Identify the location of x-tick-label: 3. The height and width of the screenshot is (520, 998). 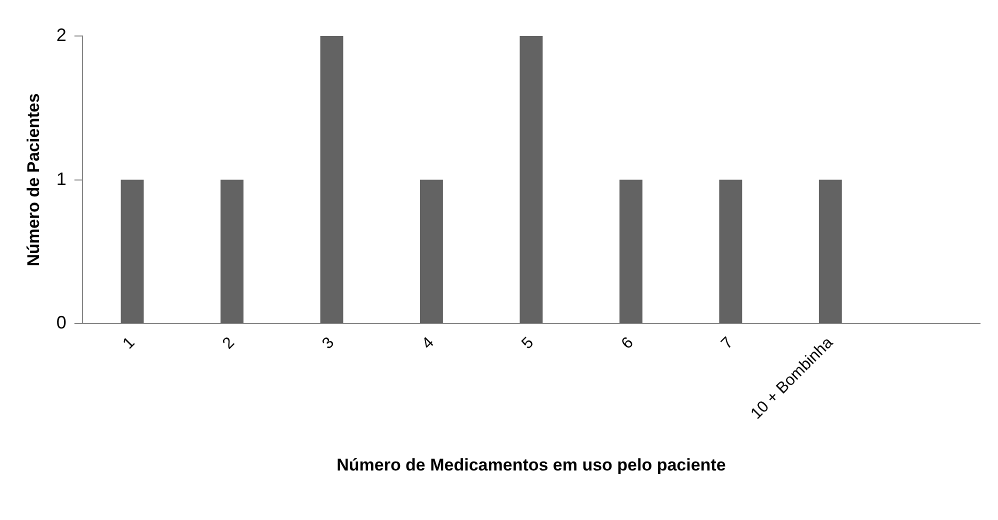
(328, 343).